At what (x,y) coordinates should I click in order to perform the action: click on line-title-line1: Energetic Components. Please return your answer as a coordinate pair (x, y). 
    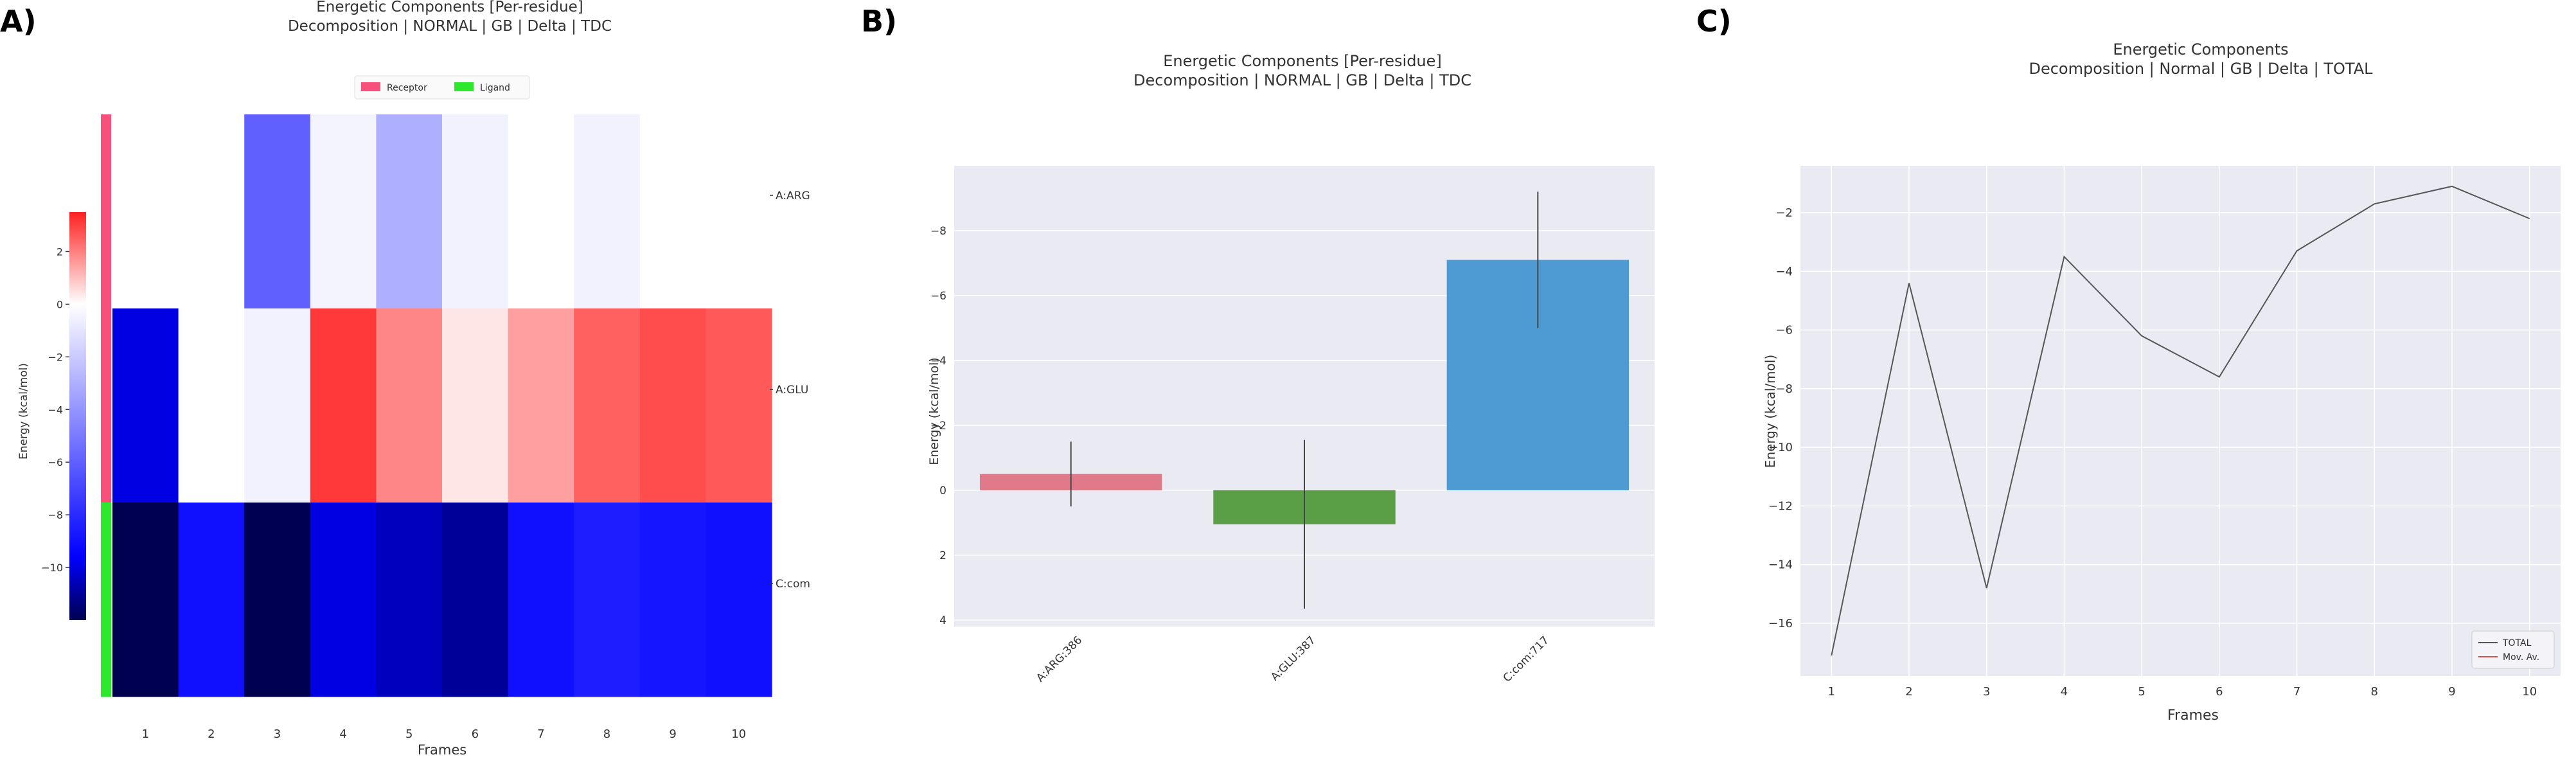
    Looking at the image, I should click on (2201, 49).